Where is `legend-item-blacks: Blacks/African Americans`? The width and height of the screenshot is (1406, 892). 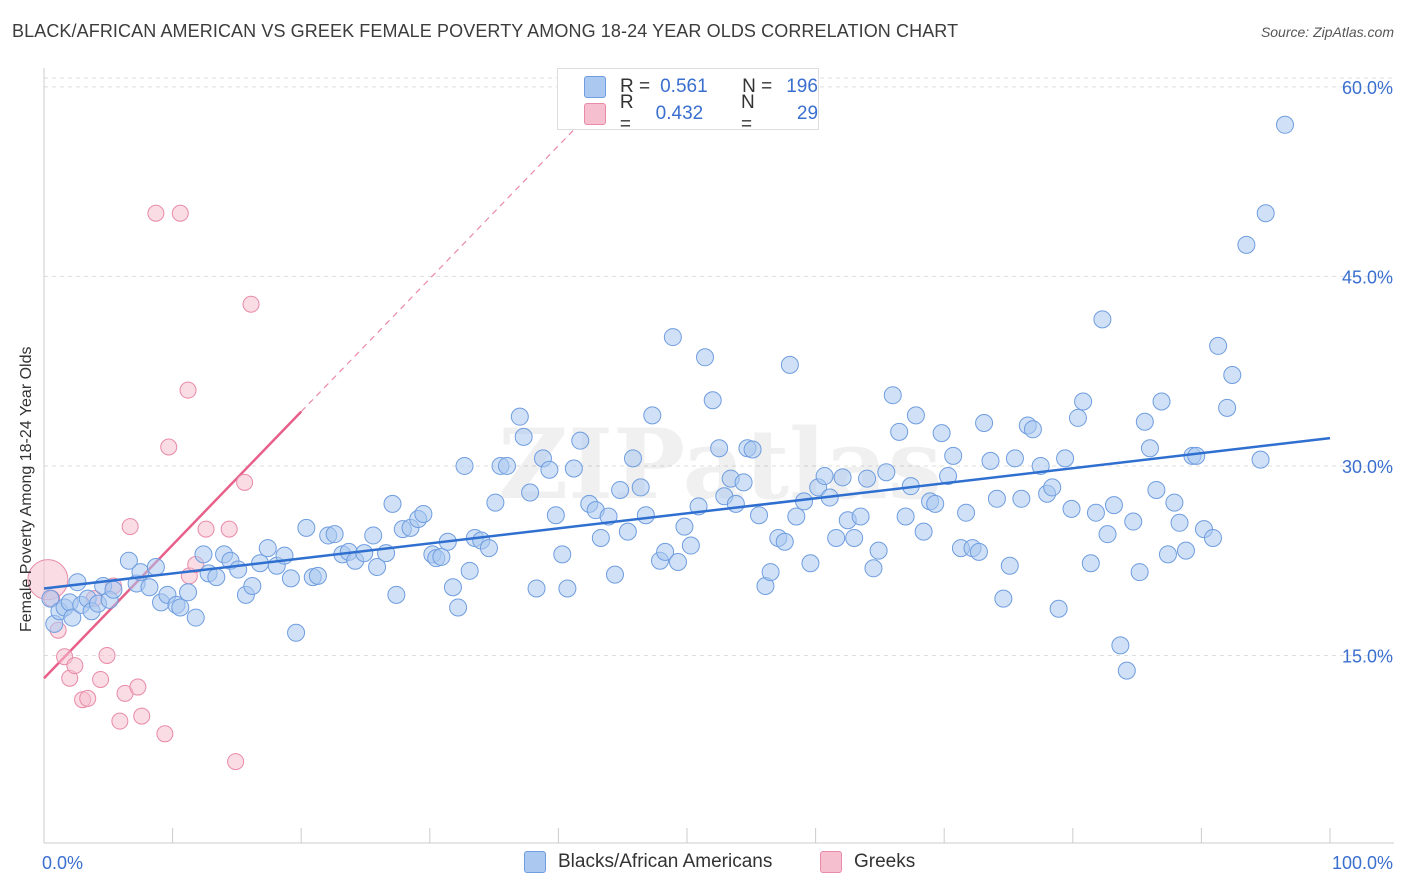
legend-item-blacks: Blacks/African Americans is located at coordinates (648, 862).